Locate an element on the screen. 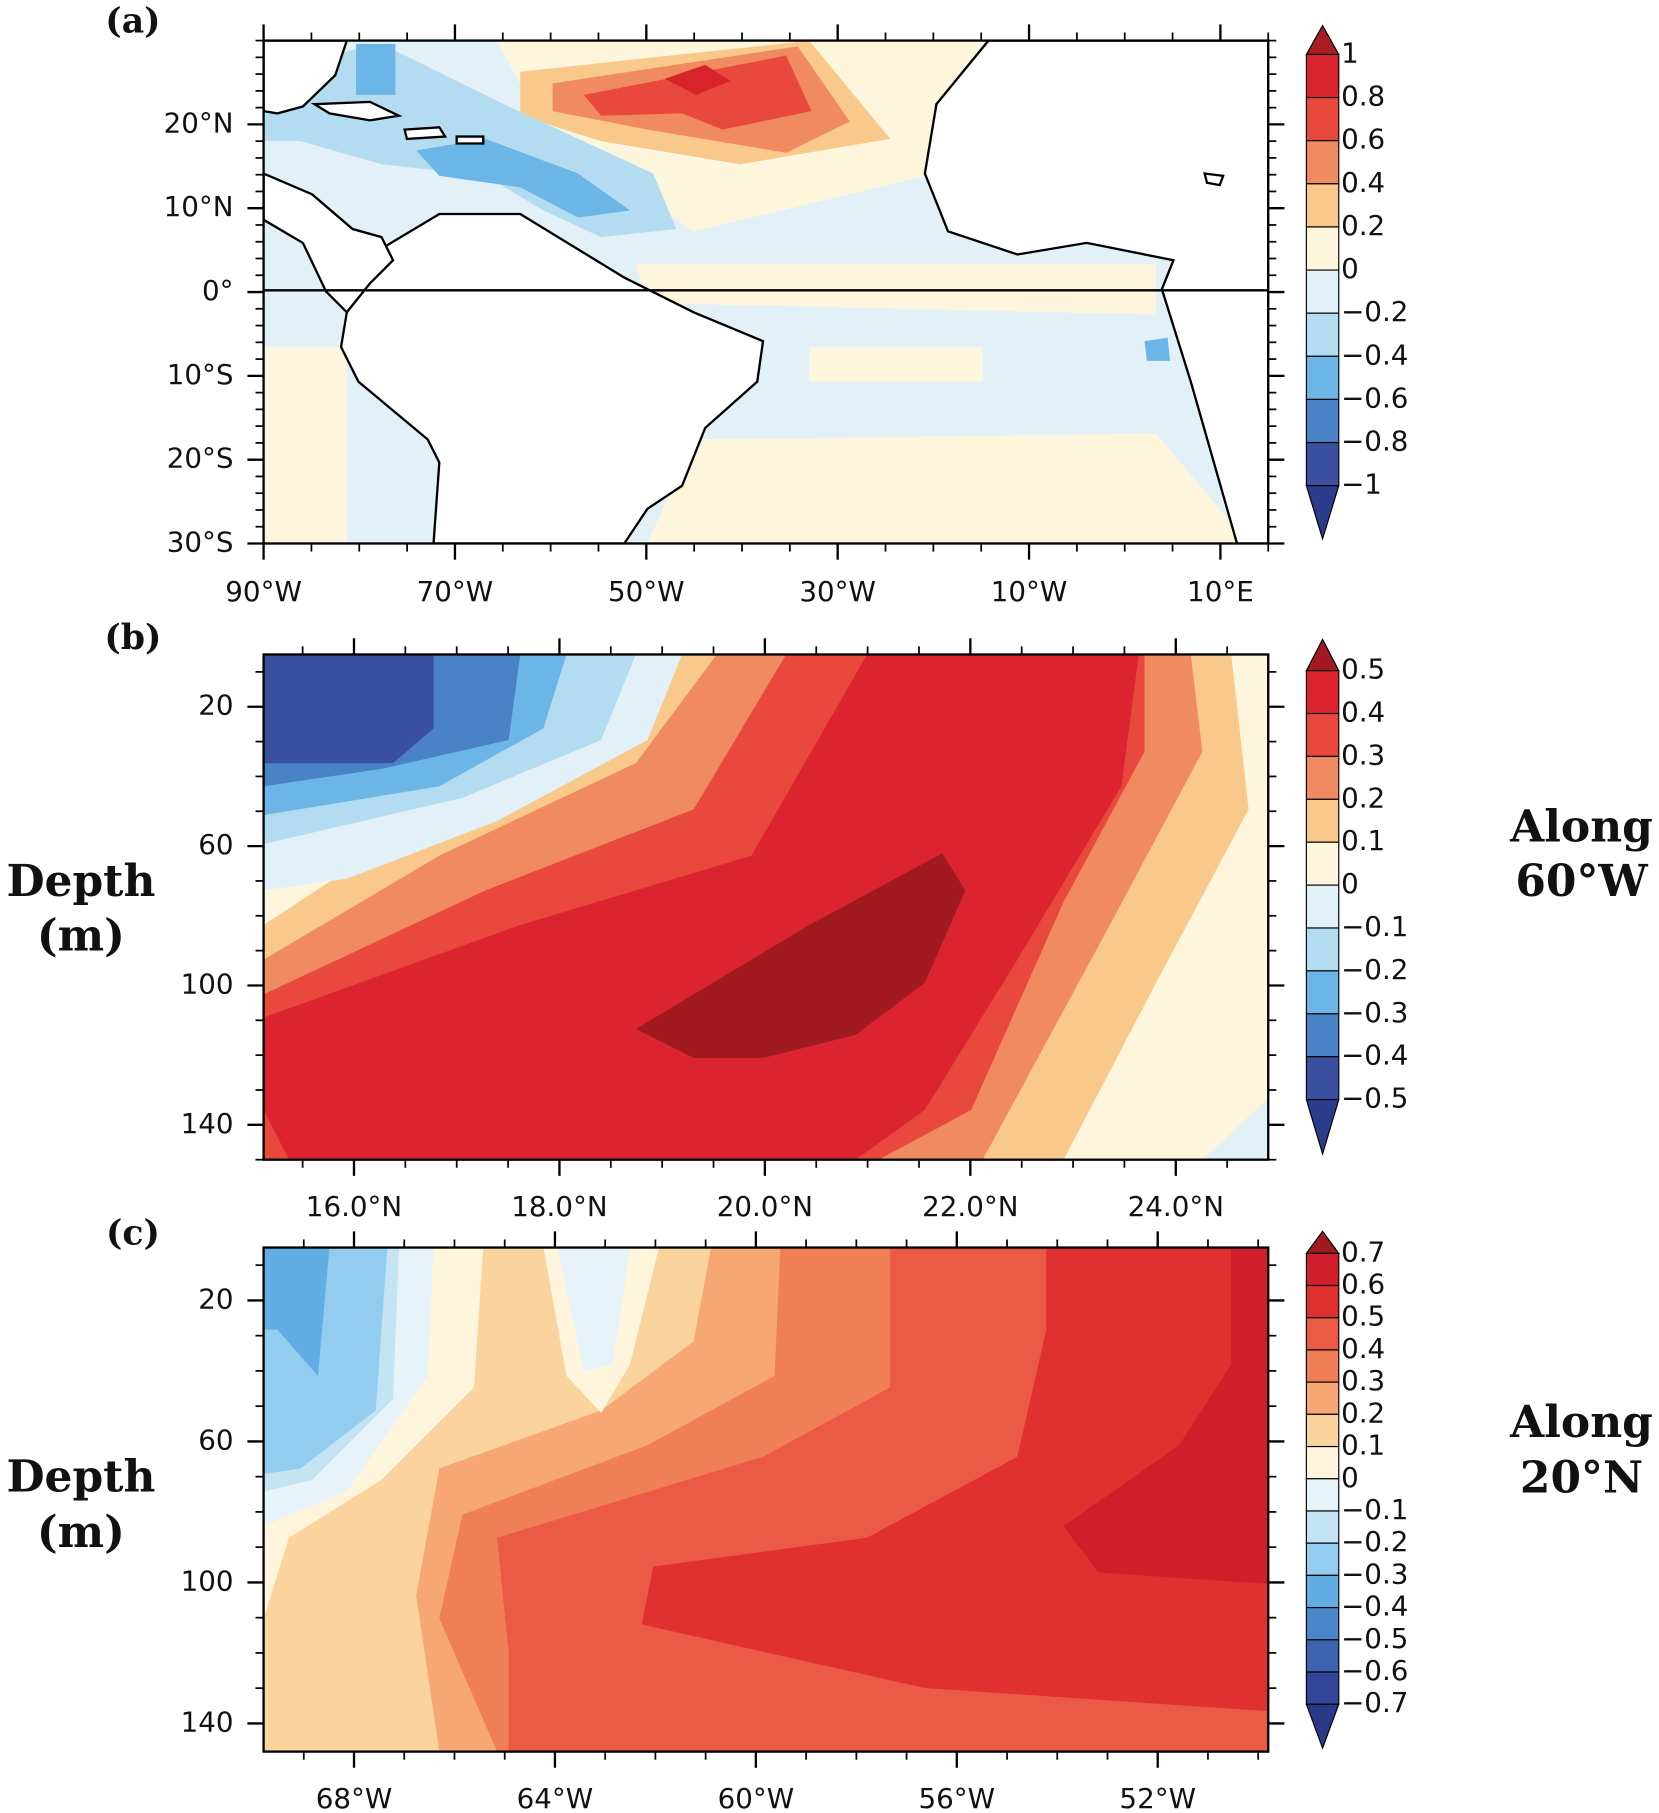 The image size is (1659, 1813). x-tick-label: 18.0°N is located at coordinates (559, 1206).